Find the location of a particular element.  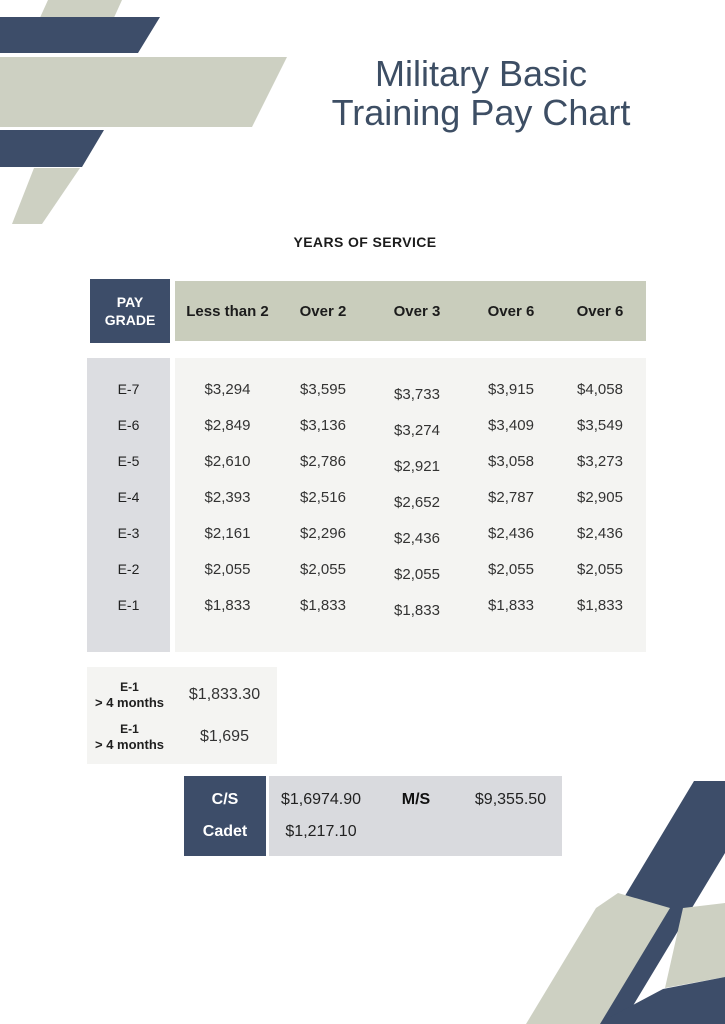

deco-navy-diagonal is located at coordinates (636, 902).